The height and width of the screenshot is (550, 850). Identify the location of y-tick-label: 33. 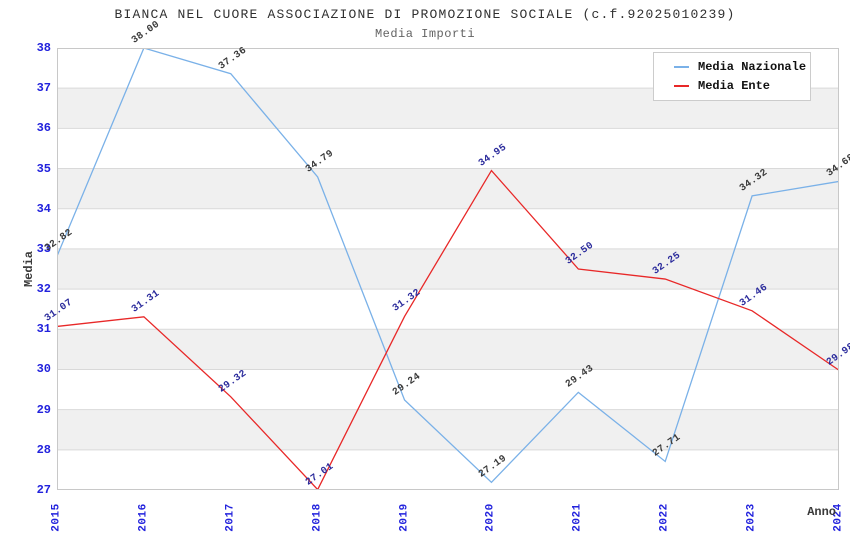
(43, 248).